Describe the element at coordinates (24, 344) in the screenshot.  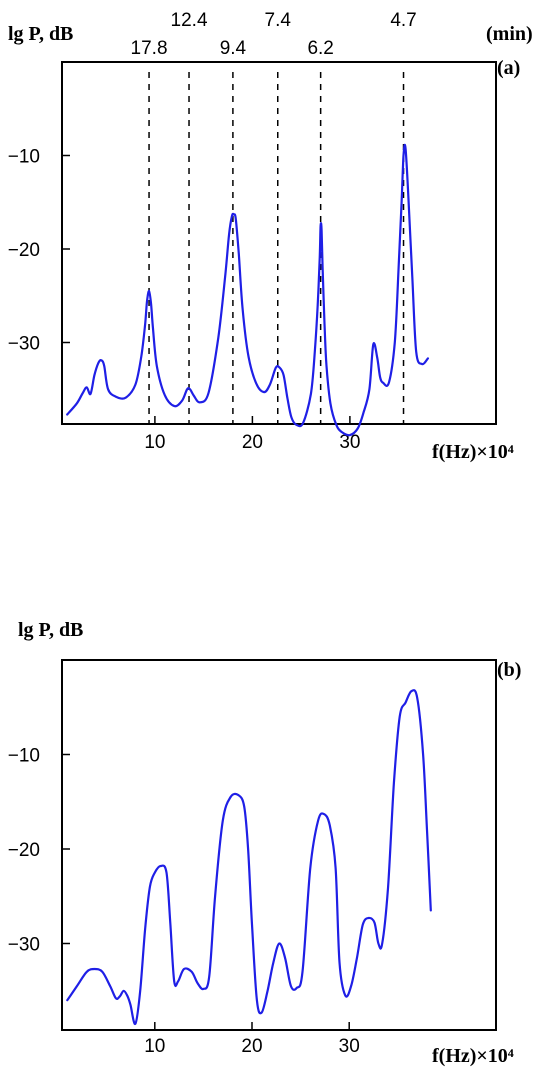
I see `panel-a-y-tick-label: −30` at that location.